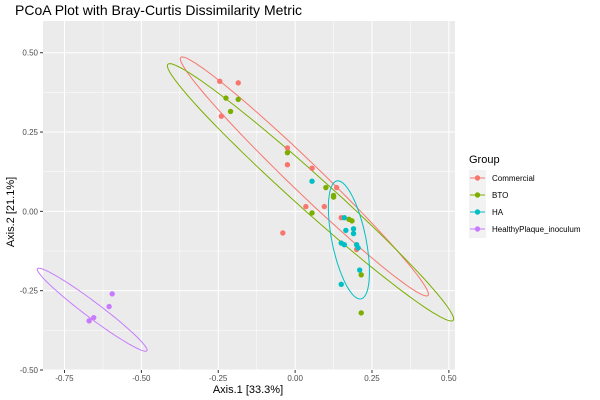  I want to click on x-tick-label: -0.50, so click(141, 378).